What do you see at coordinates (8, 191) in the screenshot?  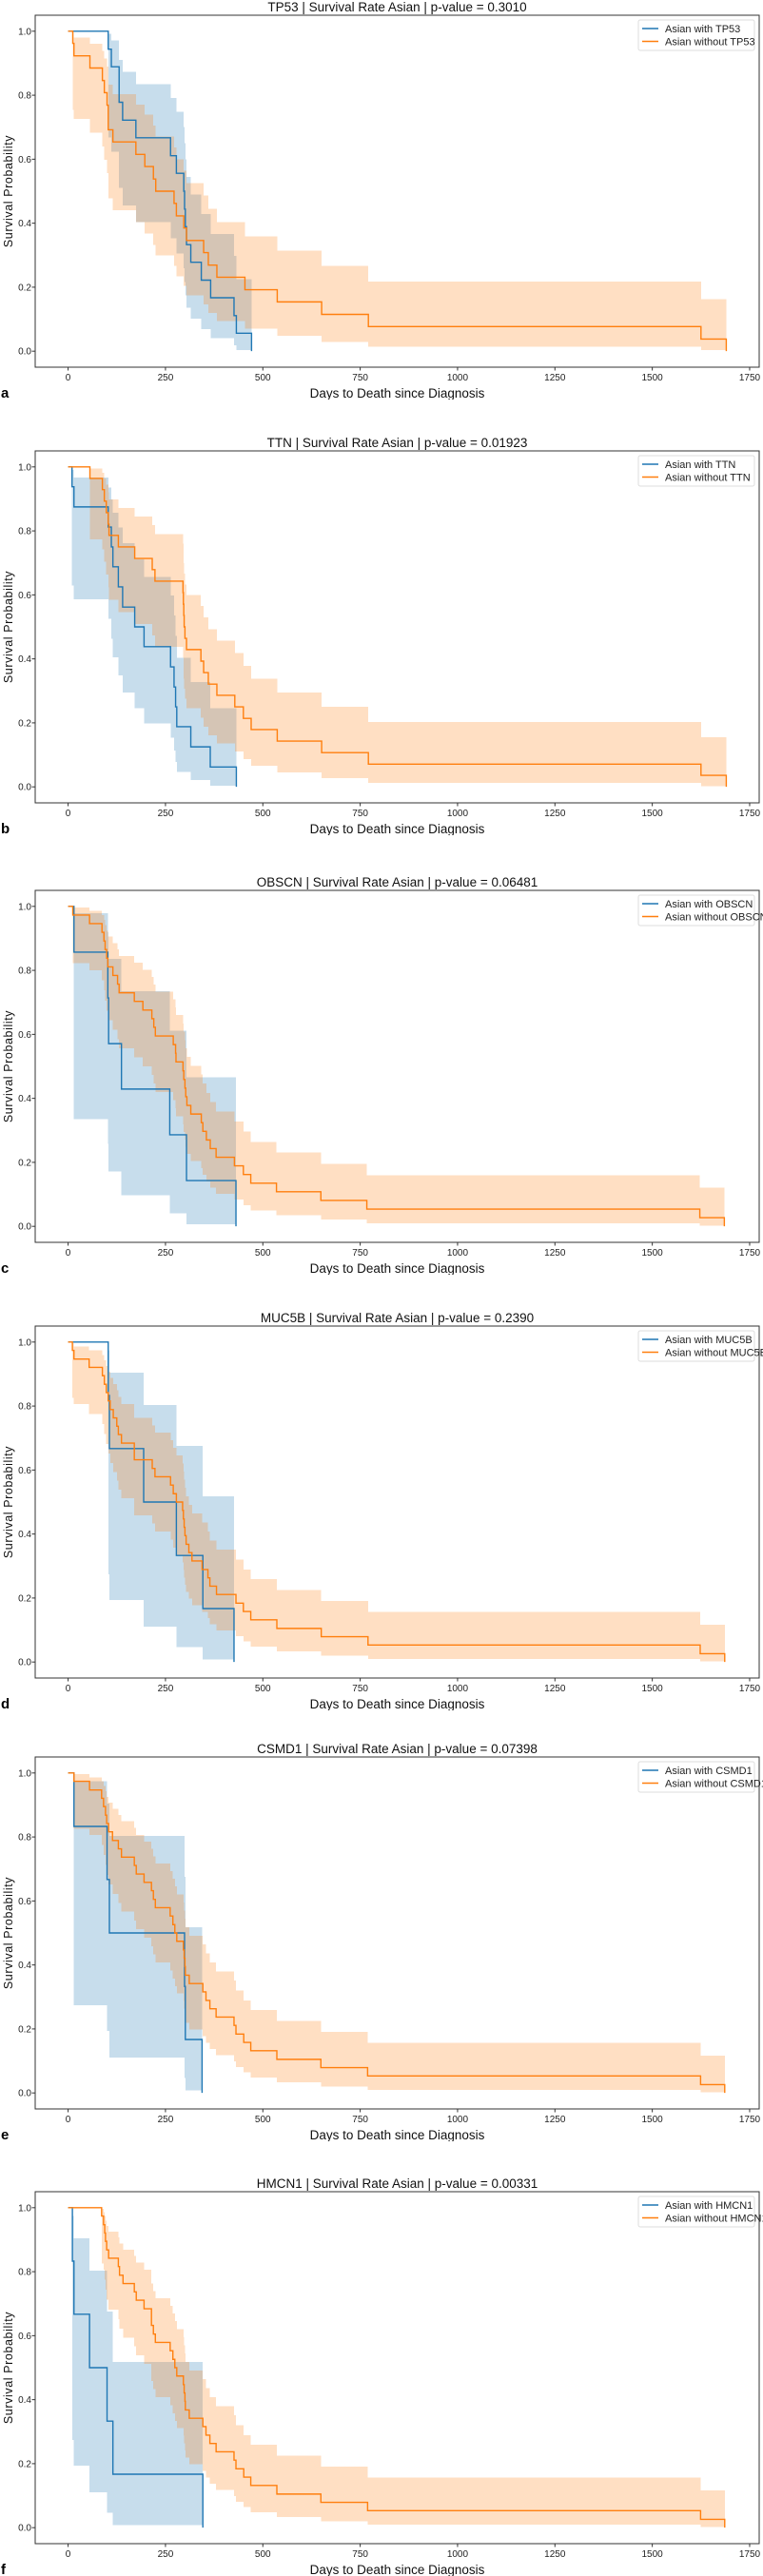 I see `y-axis-label: Survival Probability` at bounding box center [8, 191].